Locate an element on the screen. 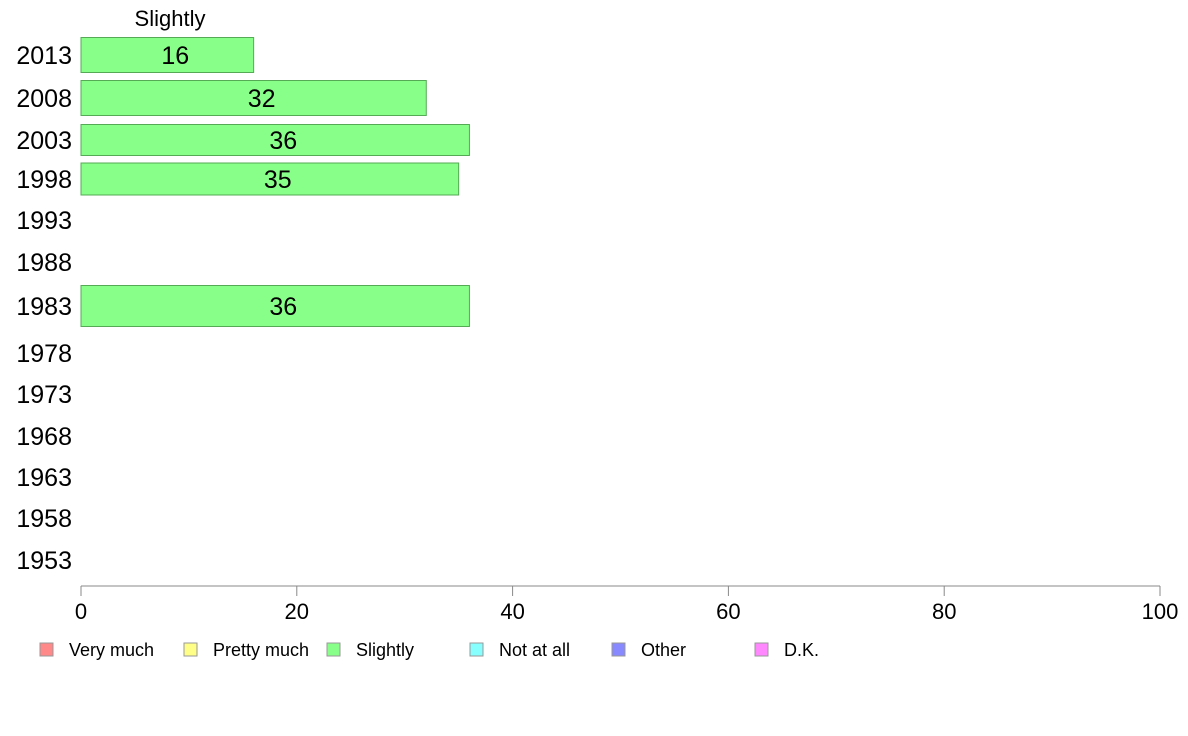  legend-label-5: D.K. is located at coordinates (801, 650).